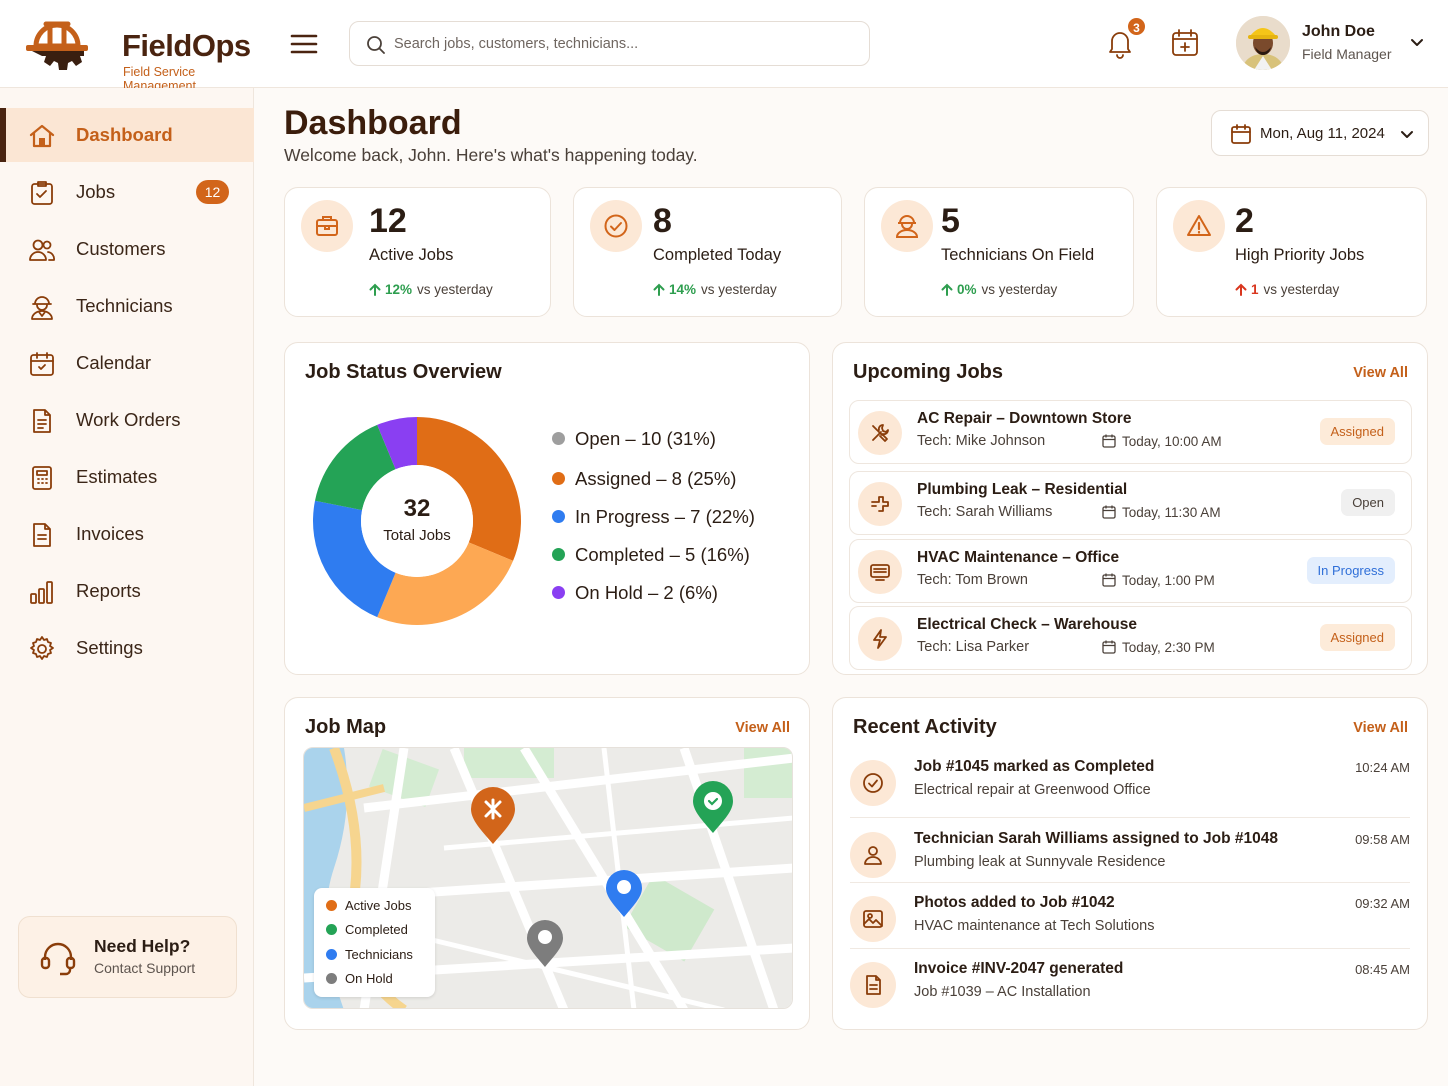 Image resolution: width=1448 pixels, height=1086 pixels. I want to click on donut-slice-in-progress, so click(354, 559).